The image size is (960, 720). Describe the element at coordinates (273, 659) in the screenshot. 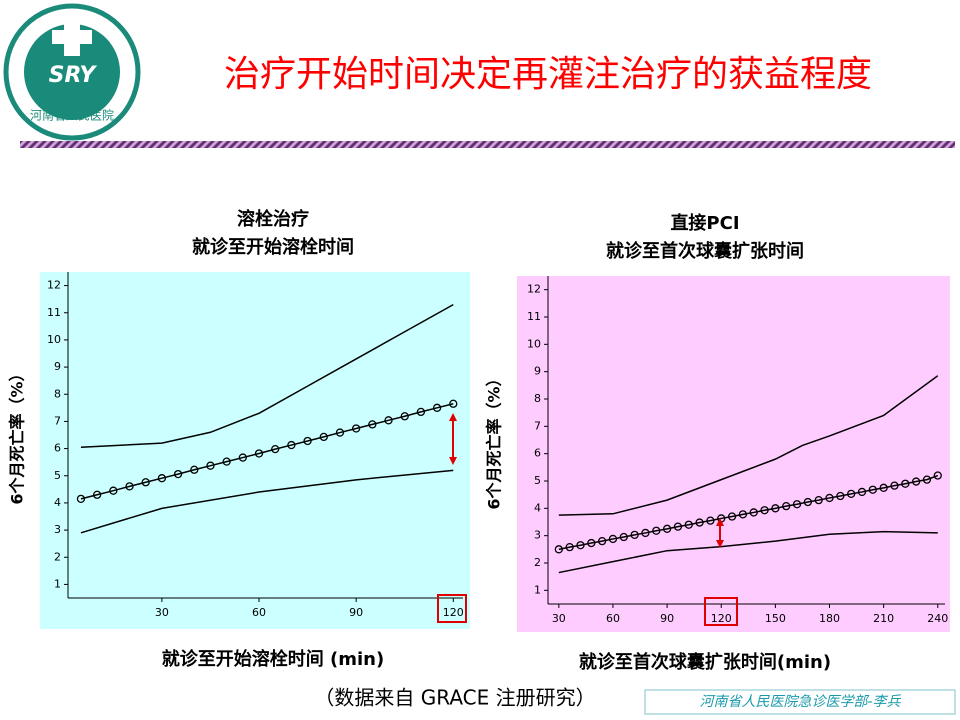

I see `x-axis-label: 就诊至开始溶栓时间 (min)` at that location.